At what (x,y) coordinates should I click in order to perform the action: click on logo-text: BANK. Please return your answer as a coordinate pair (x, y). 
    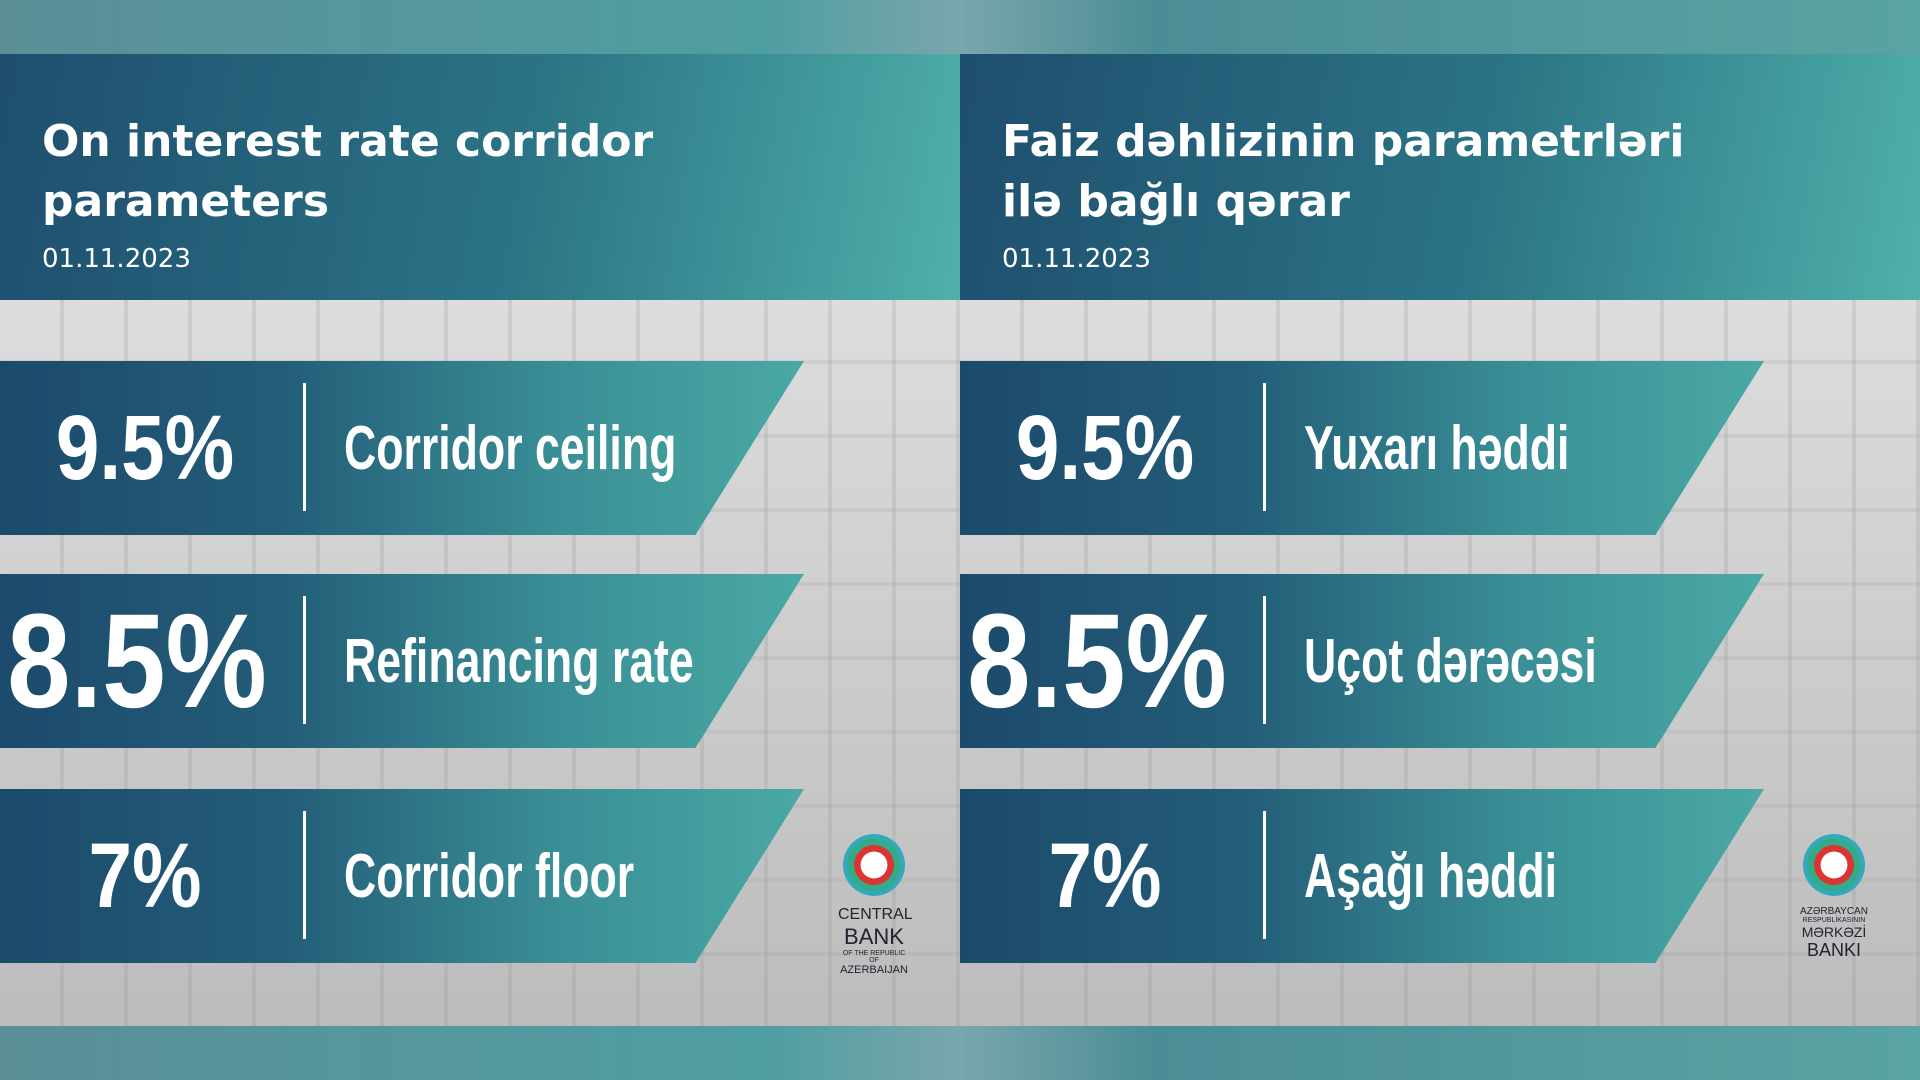
    Looking at the image, I should click on (874, 936).